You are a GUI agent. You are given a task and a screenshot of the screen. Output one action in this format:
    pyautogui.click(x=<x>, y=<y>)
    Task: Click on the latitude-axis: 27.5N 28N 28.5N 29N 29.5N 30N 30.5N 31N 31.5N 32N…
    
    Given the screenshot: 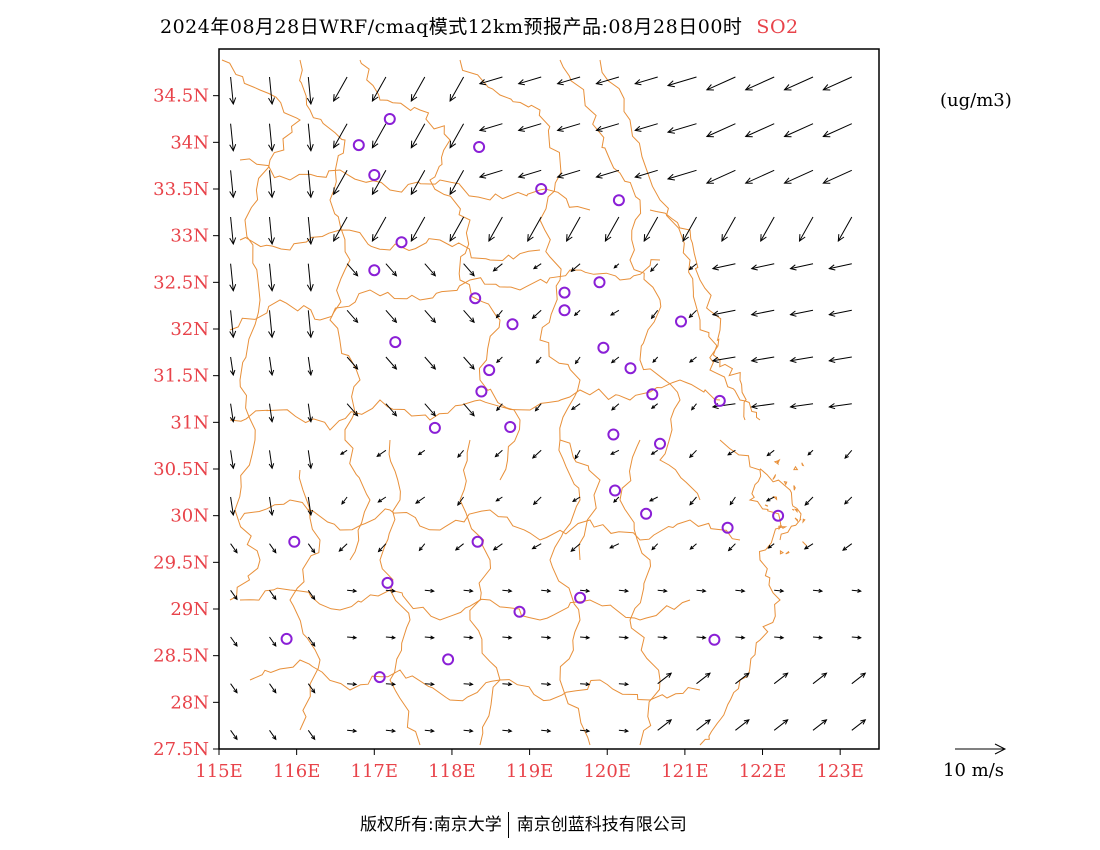 What is the action you would take?
    pyautogui.click(x=186, y=423)
    